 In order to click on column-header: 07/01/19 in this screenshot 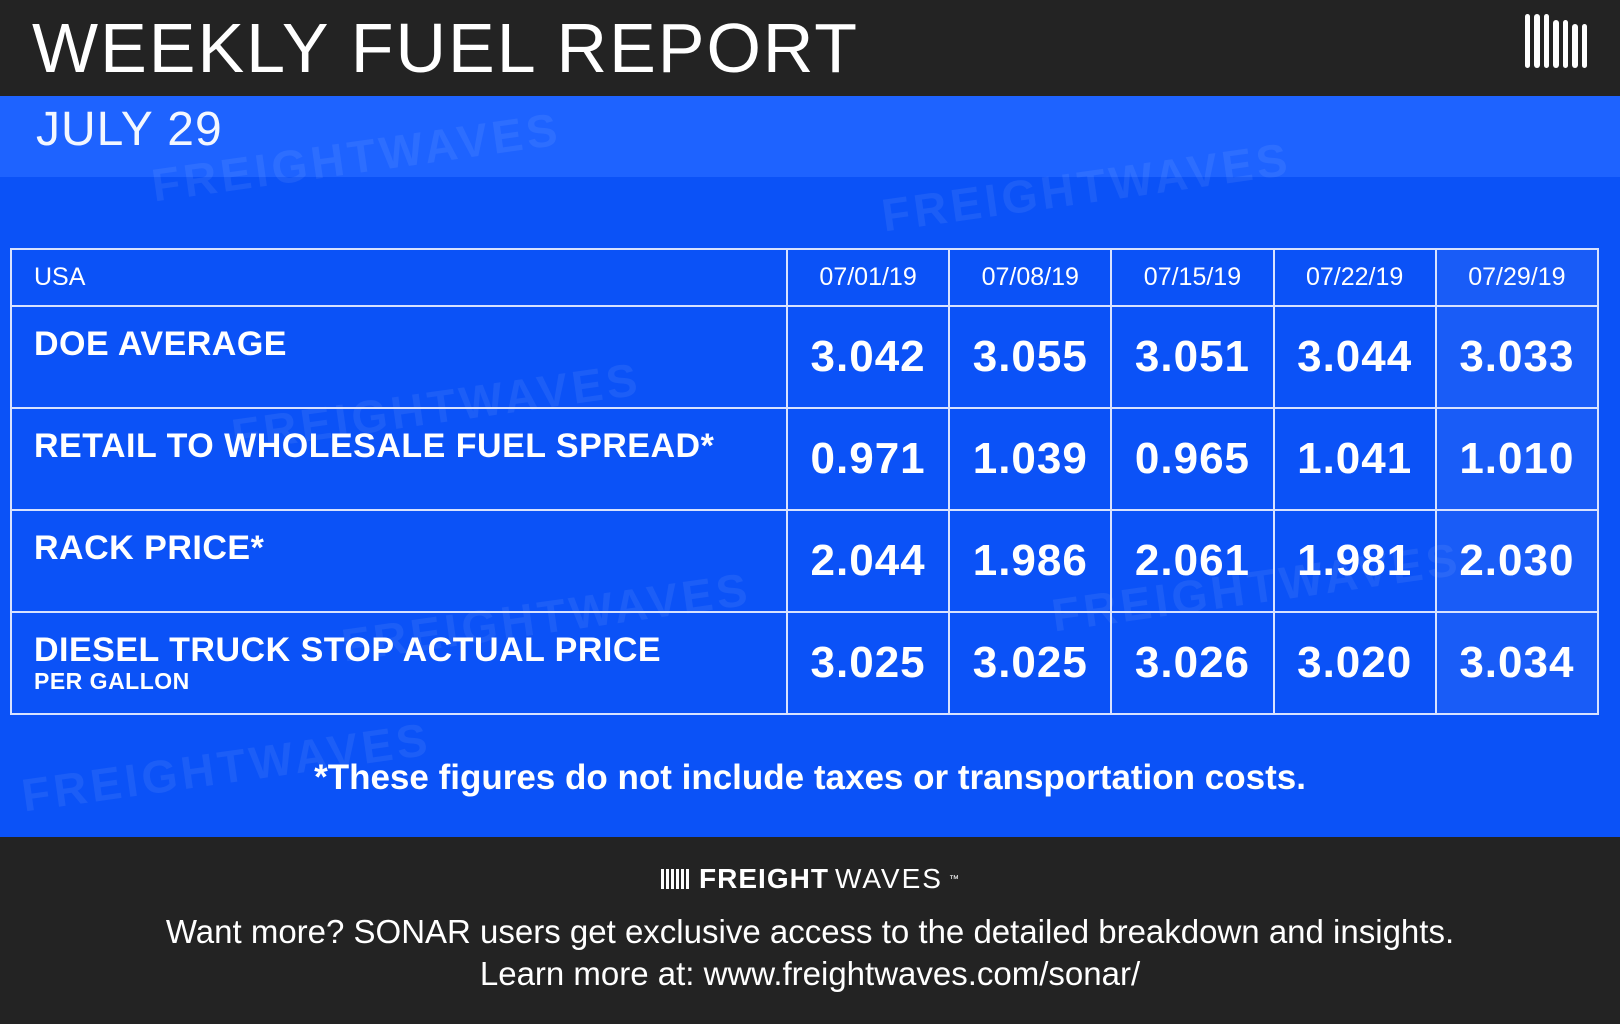, I will do `click(868, 277)`.